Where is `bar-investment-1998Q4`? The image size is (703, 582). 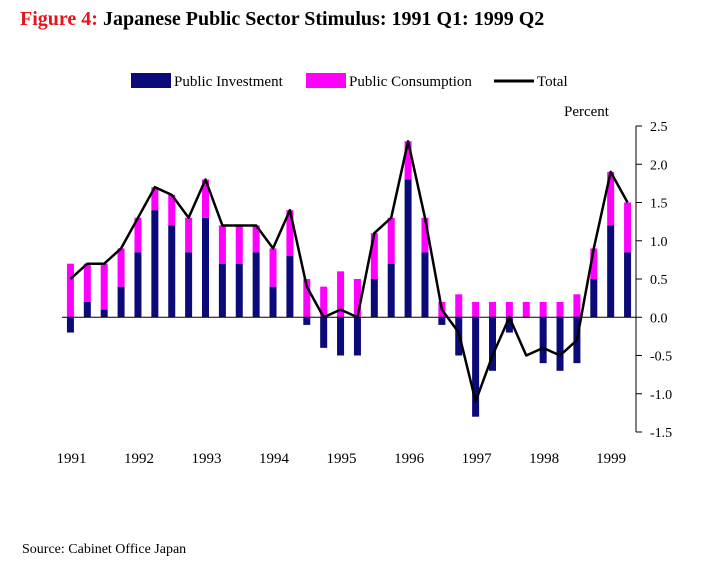
bar-investment-1998Q4 is located at coordinates (594, 298).